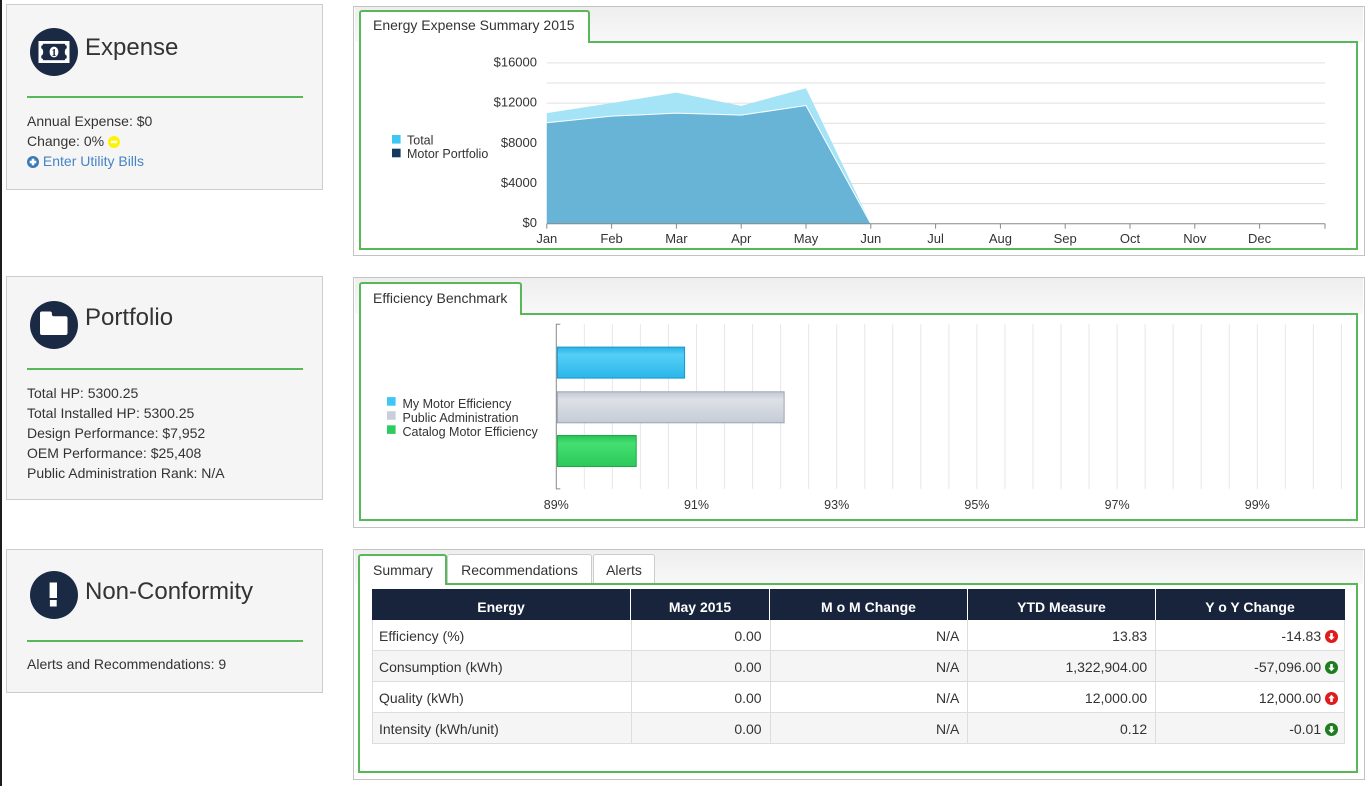 Image resolution: width=1368 pixels, height=786 pixels. What do you see at coordinates (1130, 238) in the screenshot?
I see `svg-text: Oct` at bounding box center [1130, 238].